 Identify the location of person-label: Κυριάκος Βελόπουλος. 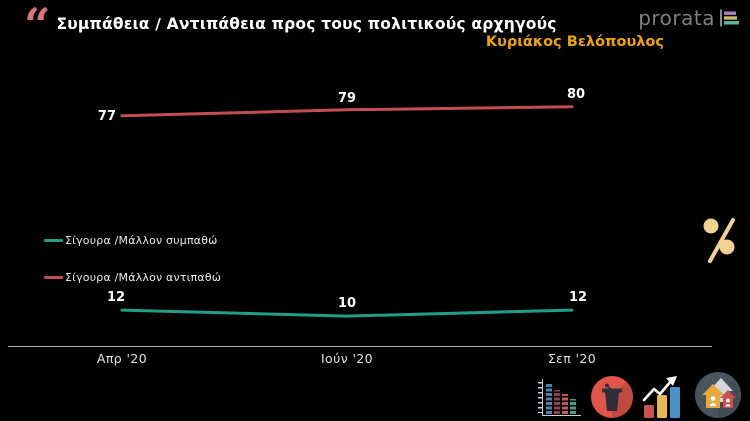
(574, 42).